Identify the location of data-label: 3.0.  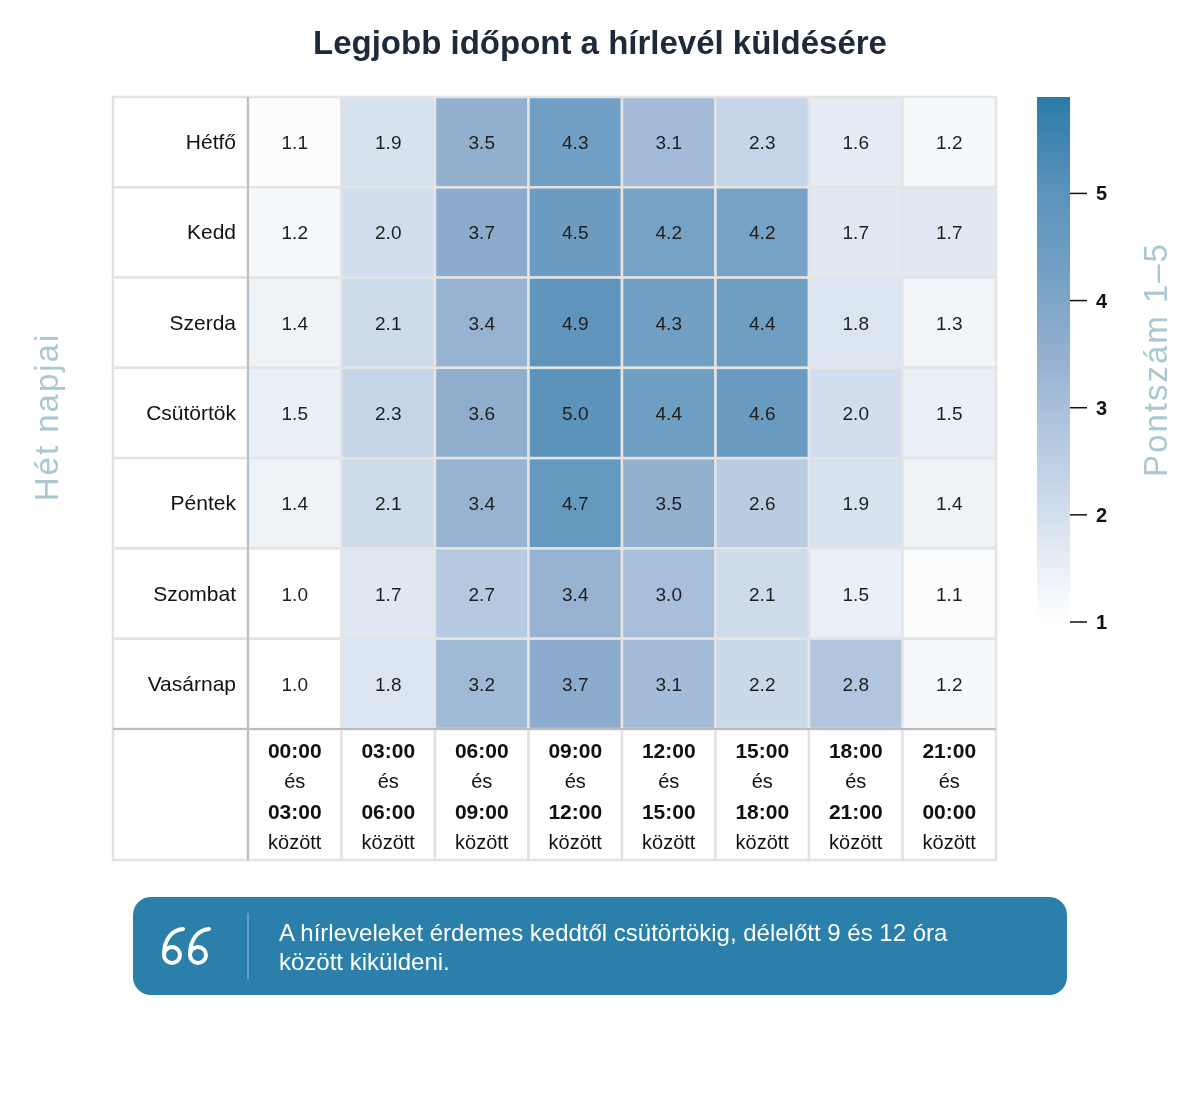
(668, 594).